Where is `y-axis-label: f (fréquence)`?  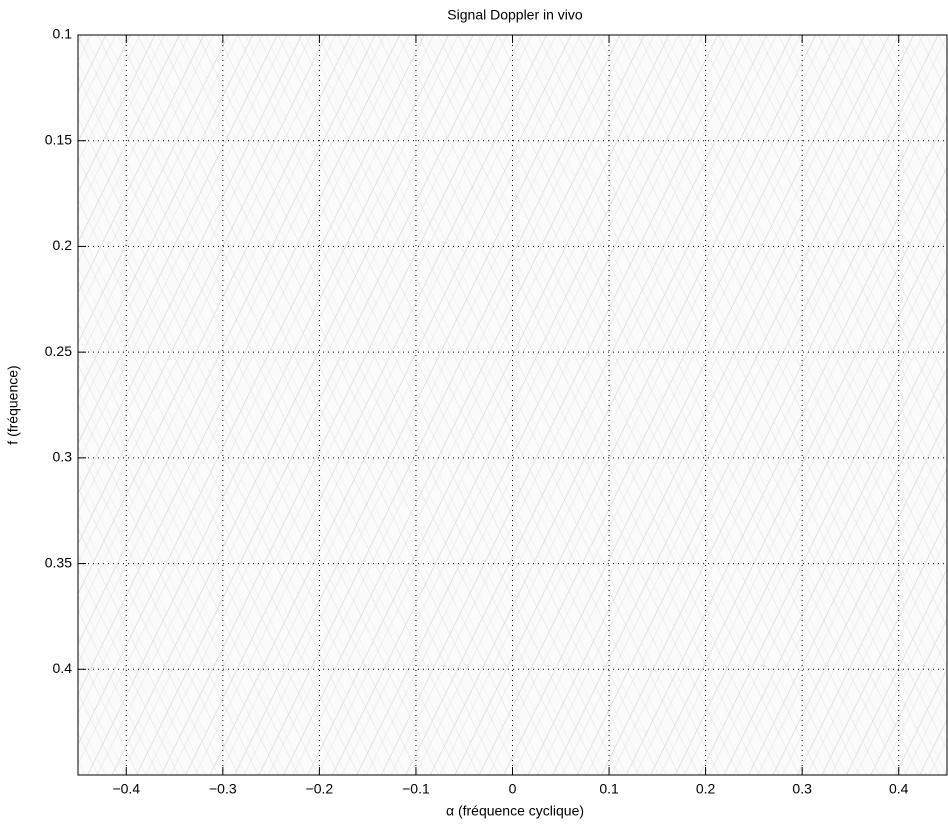 y-axis-label: f (fréquence) is located at coordinates (13, 404).